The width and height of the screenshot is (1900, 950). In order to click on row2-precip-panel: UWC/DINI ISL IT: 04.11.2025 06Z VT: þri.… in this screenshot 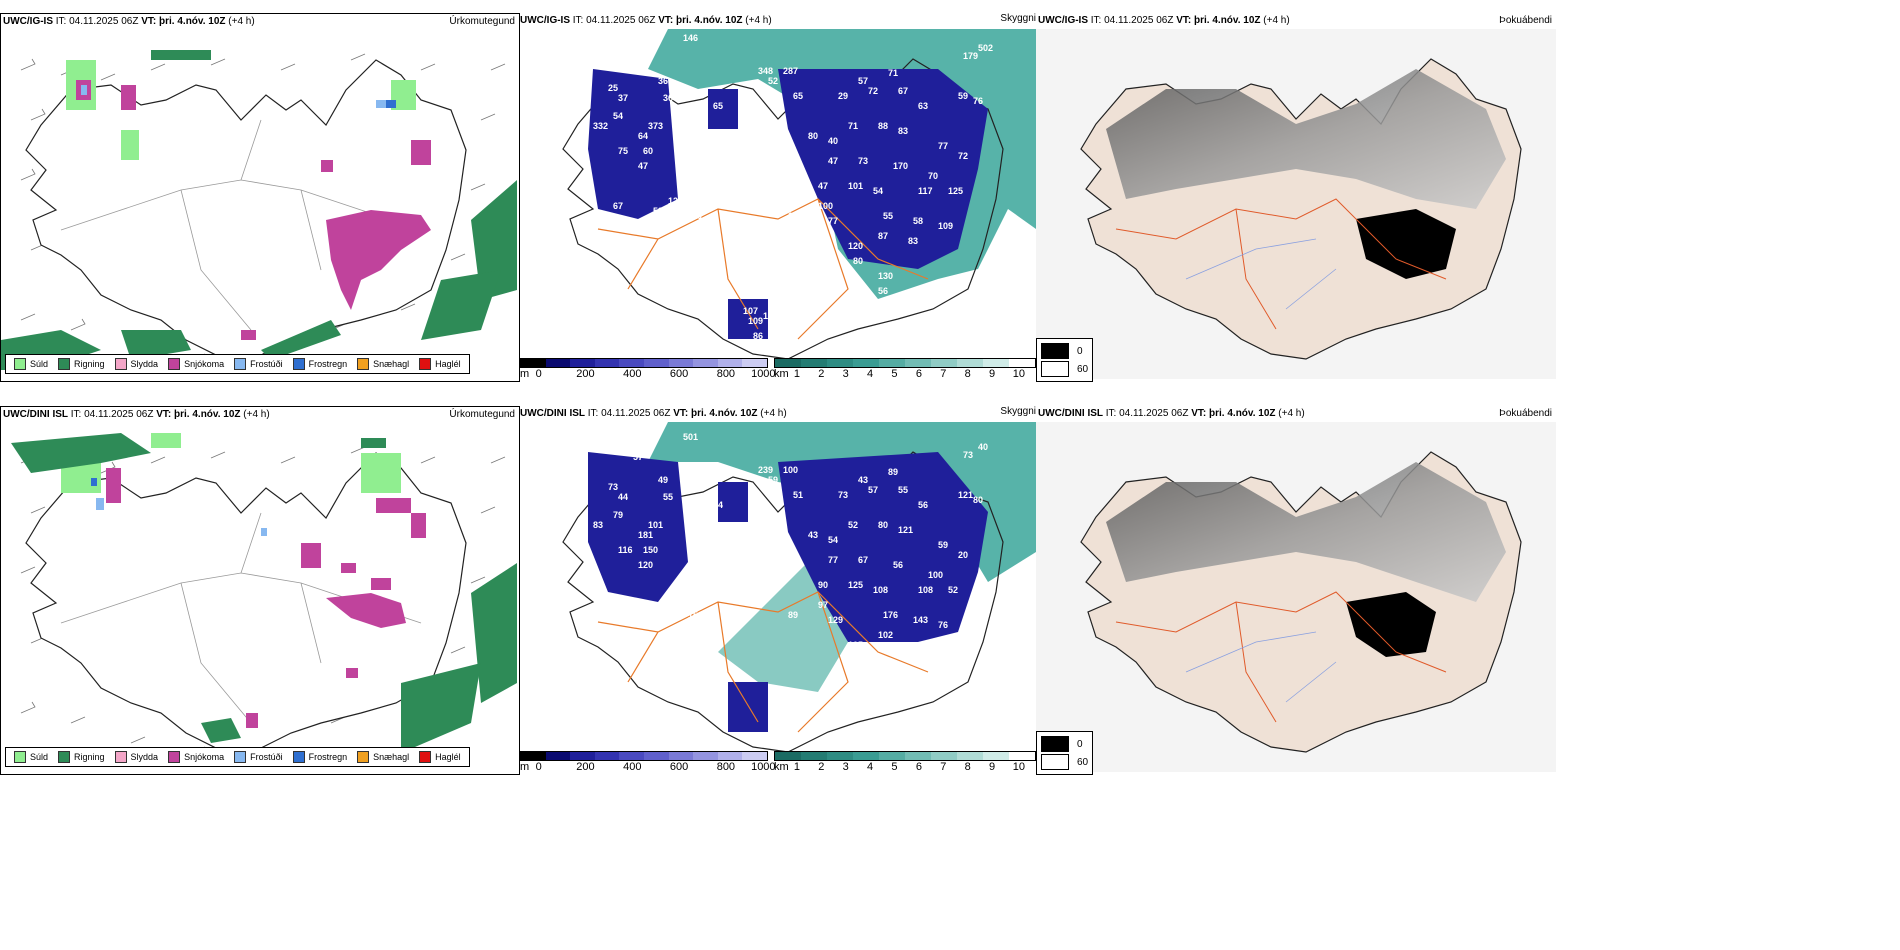, I will do `click(260, 590)`.